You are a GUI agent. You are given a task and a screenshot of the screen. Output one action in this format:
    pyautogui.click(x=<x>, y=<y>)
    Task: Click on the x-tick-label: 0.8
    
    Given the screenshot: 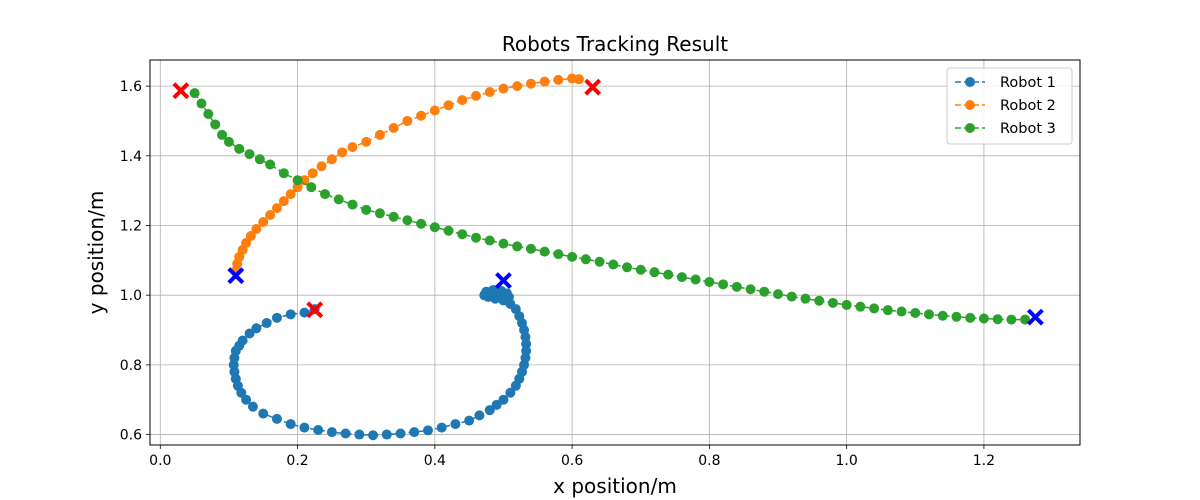 What is the action you would take?
    pyautogui.click(x=709, y=461)
    